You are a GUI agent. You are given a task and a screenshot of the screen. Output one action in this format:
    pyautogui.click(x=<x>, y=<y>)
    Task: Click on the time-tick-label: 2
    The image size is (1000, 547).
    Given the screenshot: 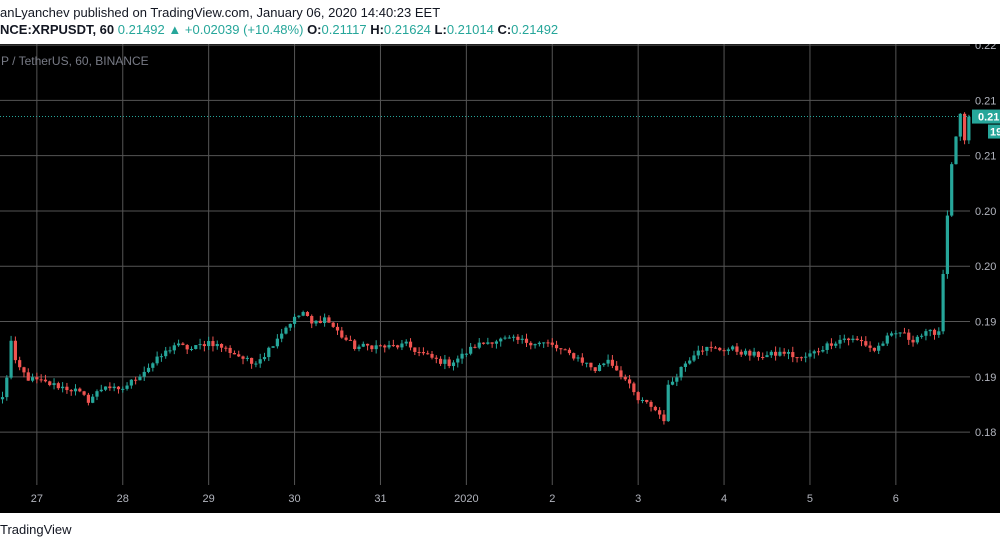 What is the action you would take?
    pyautogui.click(x=552, y=499)
    